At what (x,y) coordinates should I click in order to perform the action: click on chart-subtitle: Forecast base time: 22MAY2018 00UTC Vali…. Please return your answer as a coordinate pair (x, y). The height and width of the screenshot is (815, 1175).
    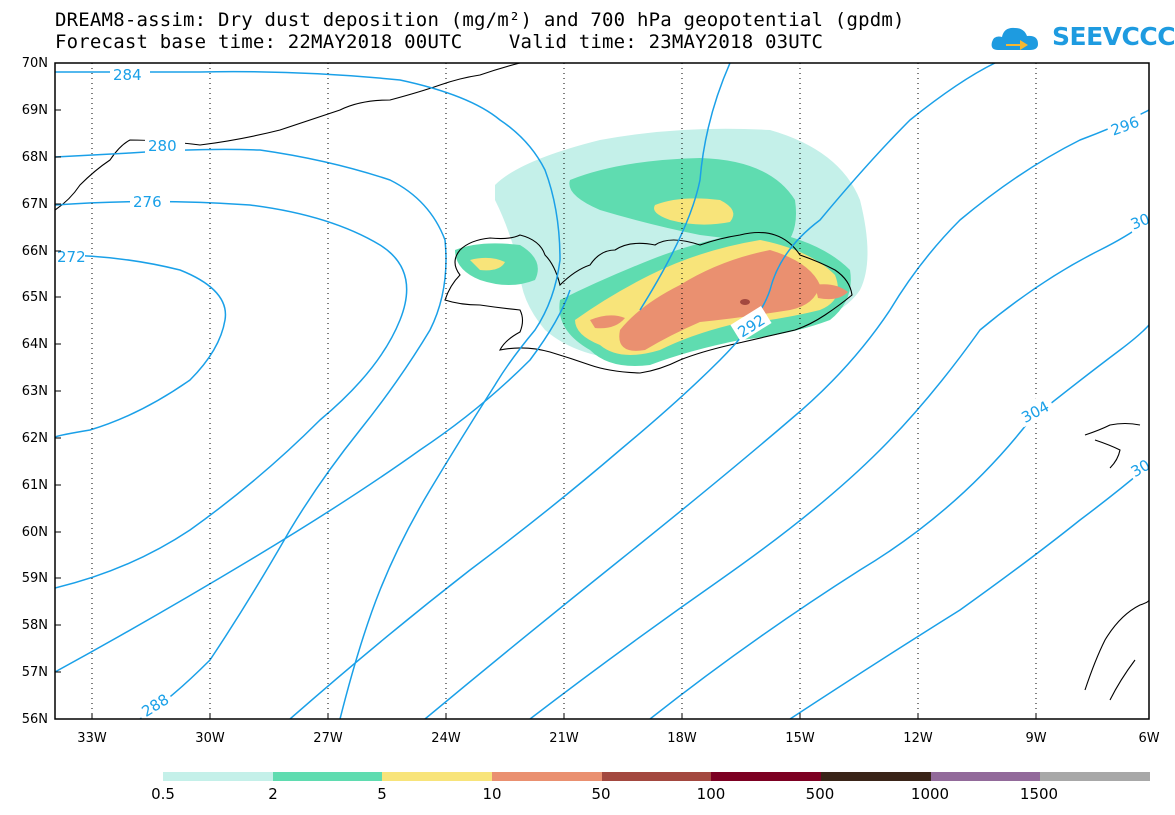
    Looking at the image, I should click on (439, 42).